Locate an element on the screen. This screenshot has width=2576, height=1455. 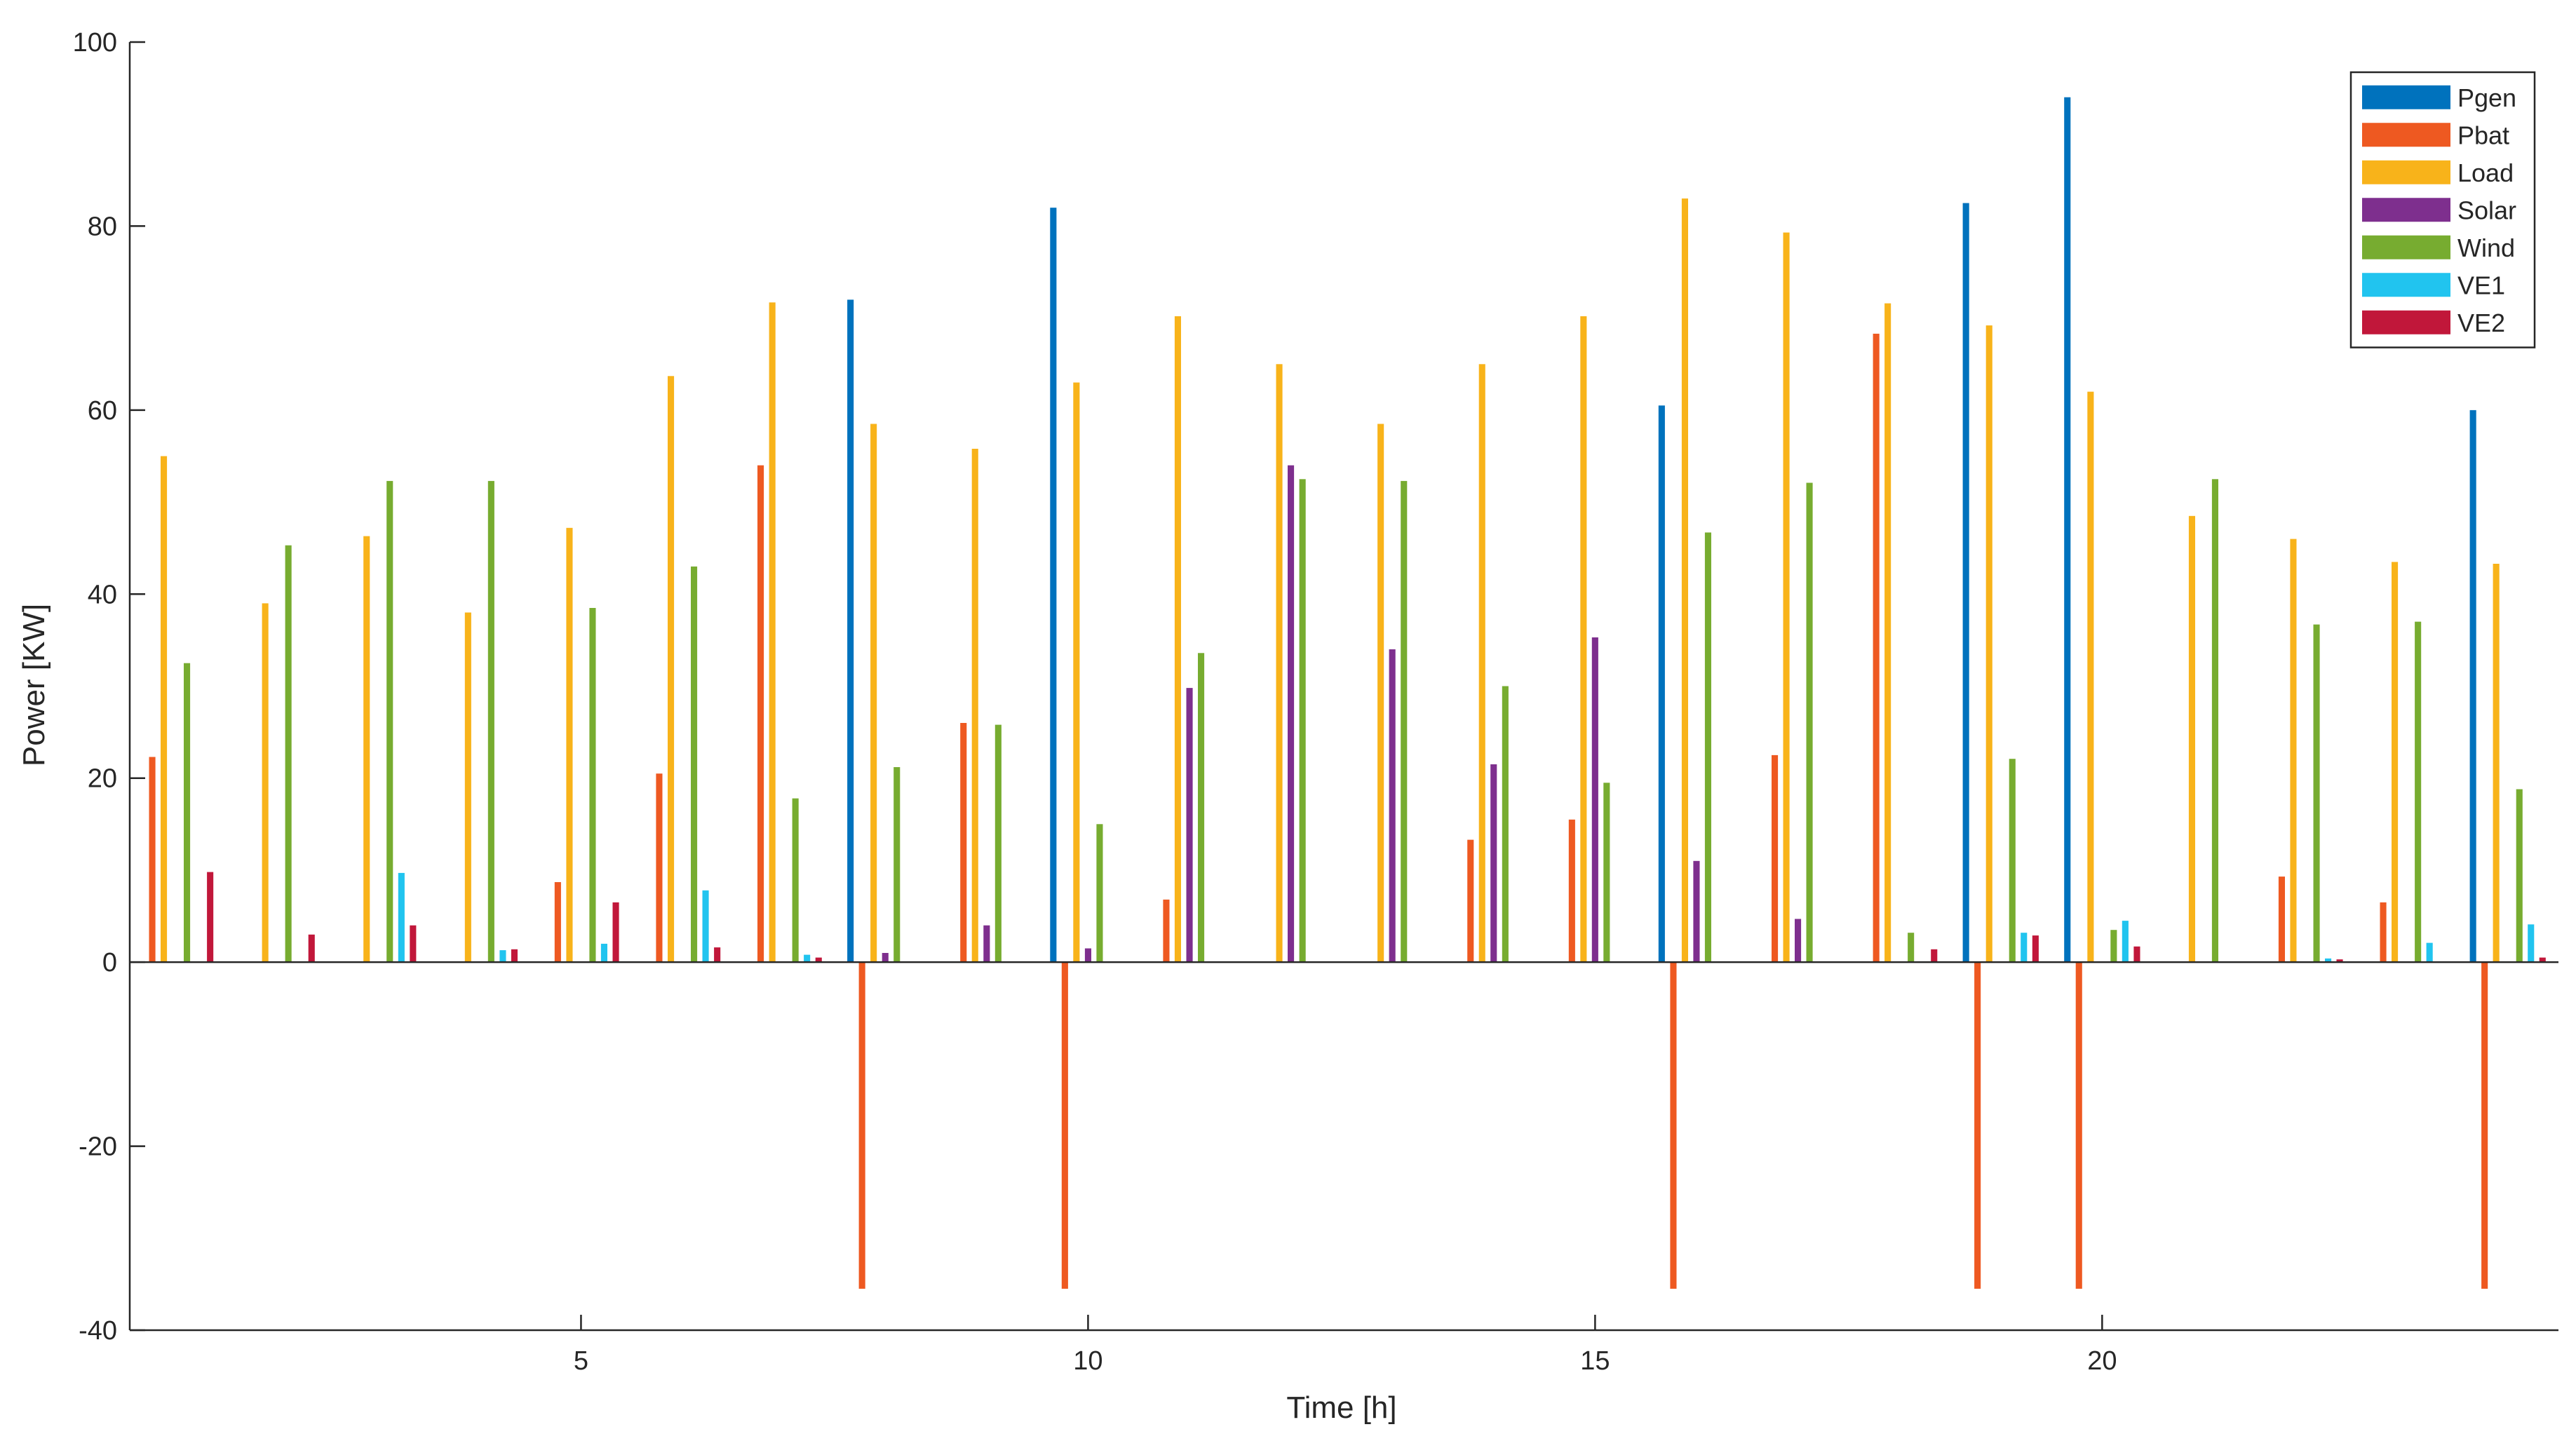
legend-label-ve2: VE2 is located at coordinates (2481, 323).